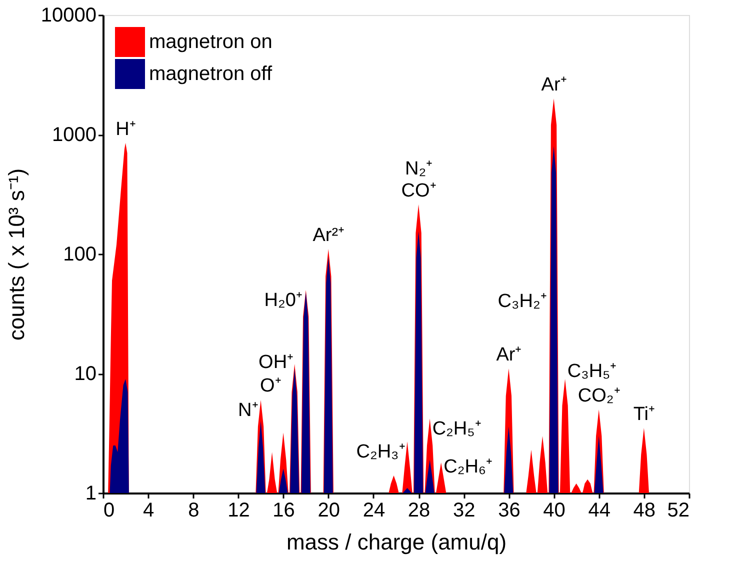 The image size is (729, 579). I want to click on y-tick-label: 10, so click(85, 374).